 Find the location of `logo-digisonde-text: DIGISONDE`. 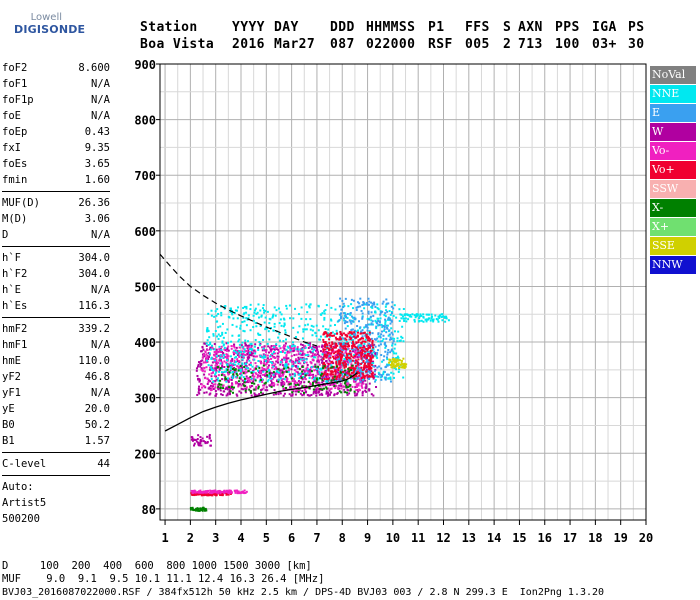

logo-digisonde-text: DIGISONDE is located at coordinates (50, 29).